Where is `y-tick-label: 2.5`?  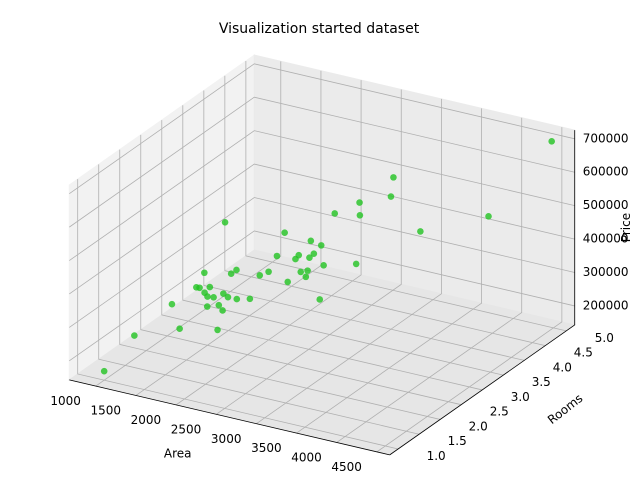 y-tick-label: 2.5 is located at coordinates (499, 412).